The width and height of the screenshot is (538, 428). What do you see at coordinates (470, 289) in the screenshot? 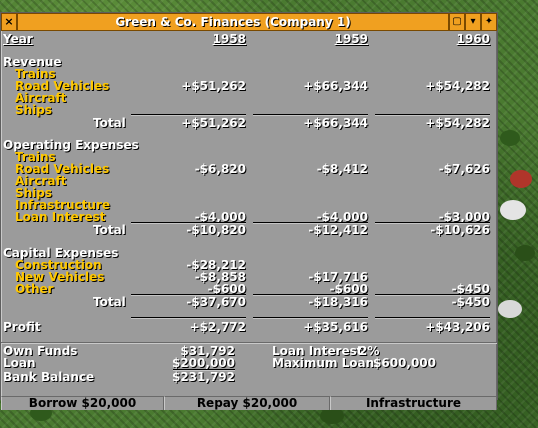
I see `capital-other-1960: -$450` at bounding box center [470, 289].